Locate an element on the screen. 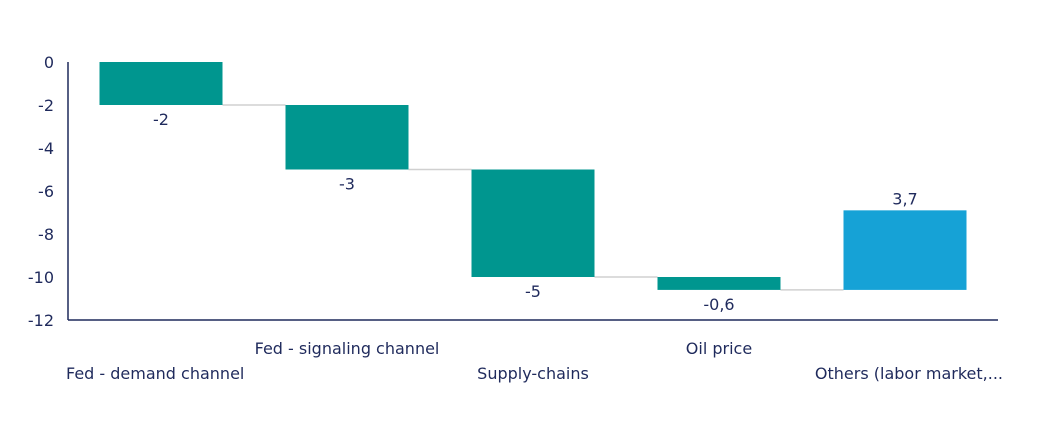  data-label: -2 is located at coordinates (161, 119).